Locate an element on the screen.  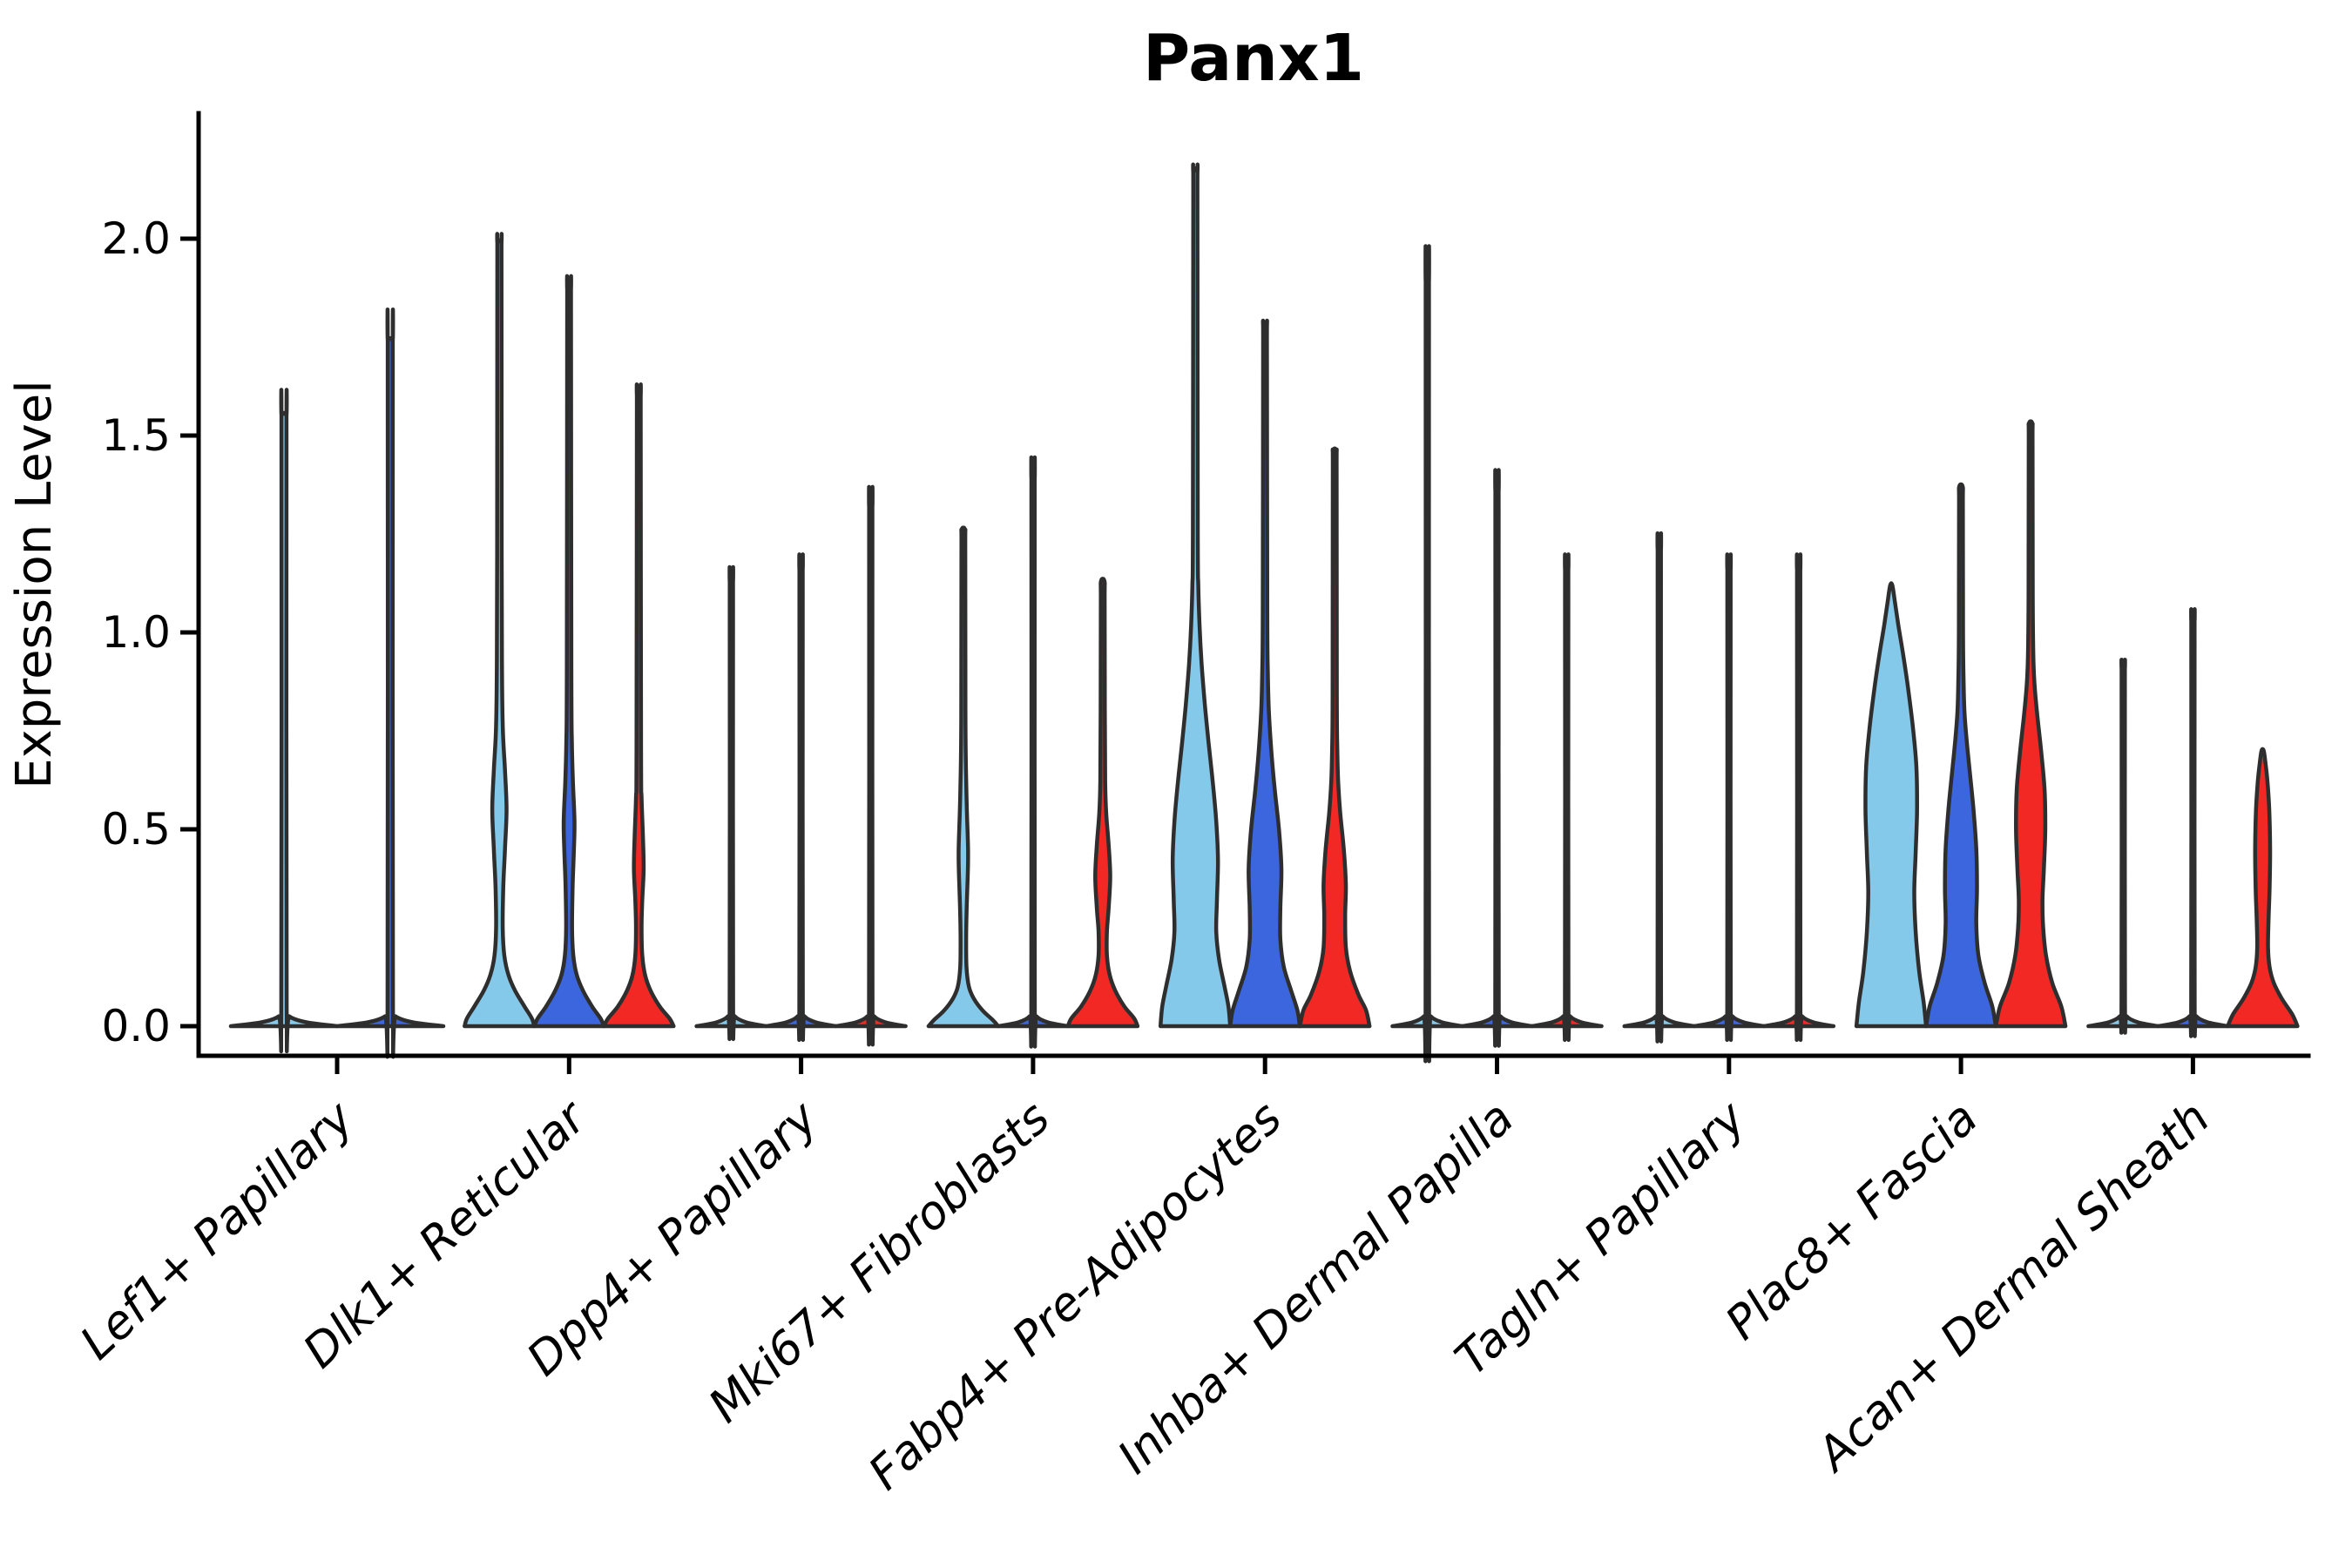
violin-1-light-blue is located at coordinates (284, 721).